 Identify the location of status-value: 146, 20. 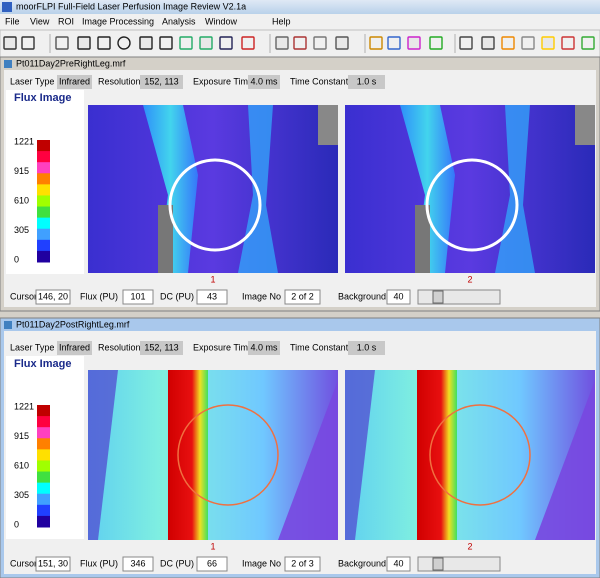
(53, 296).